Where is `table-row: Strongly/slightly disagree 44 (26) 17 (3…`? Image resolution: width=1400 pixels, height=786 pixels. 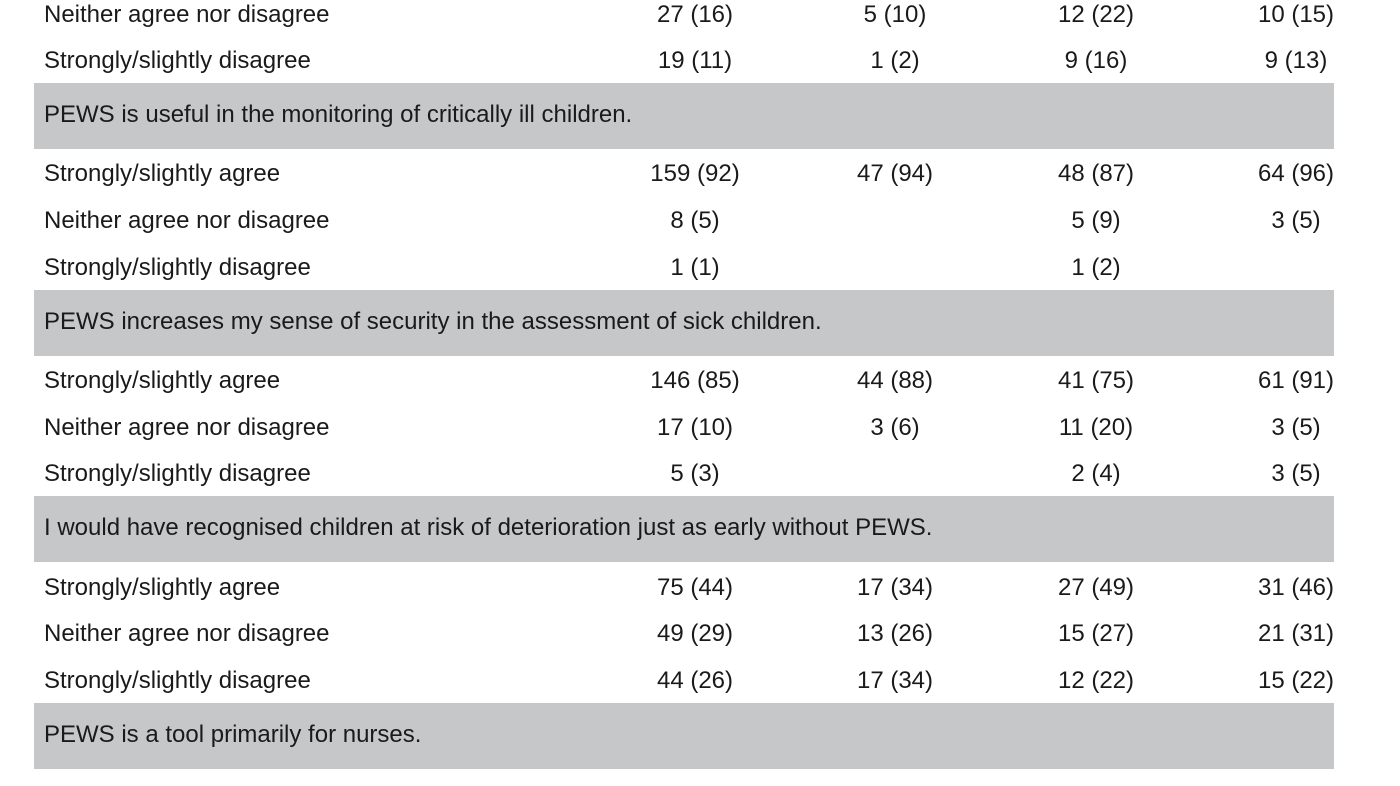 table-row: Strongly/slightly disagree 44 (26) 17 (3… is located at coordinates (684, 689).